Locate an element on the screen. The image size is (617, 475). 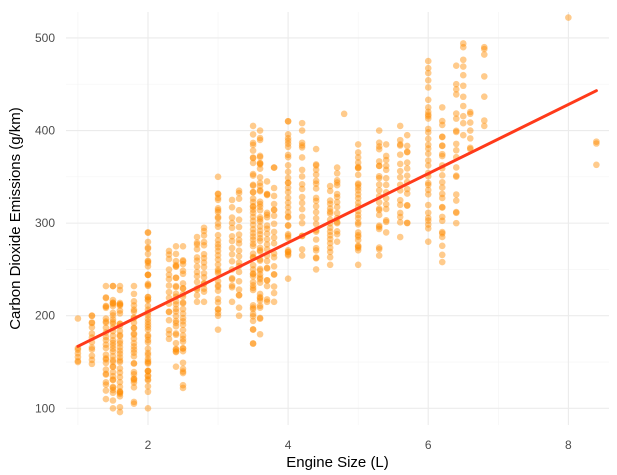
x-tick-label: 8 is located at coordinates (568, 445).